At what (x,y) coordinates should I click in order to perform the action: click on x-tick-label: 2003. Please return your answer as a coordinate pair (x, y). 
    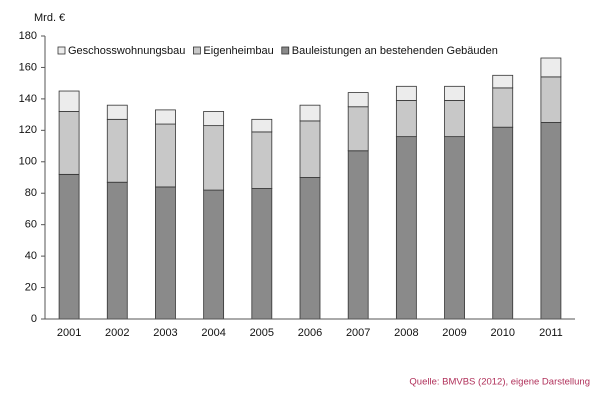
    Looking at the image, I should click on (165, 333).